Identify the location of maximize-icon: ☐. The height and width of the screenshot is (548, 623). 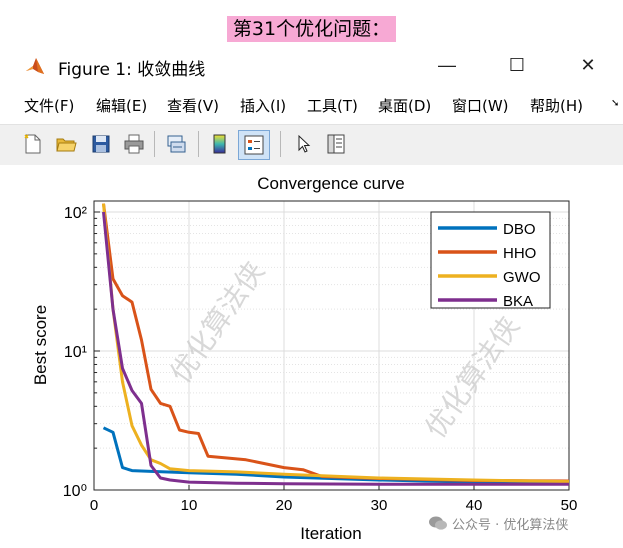
(517, 64).